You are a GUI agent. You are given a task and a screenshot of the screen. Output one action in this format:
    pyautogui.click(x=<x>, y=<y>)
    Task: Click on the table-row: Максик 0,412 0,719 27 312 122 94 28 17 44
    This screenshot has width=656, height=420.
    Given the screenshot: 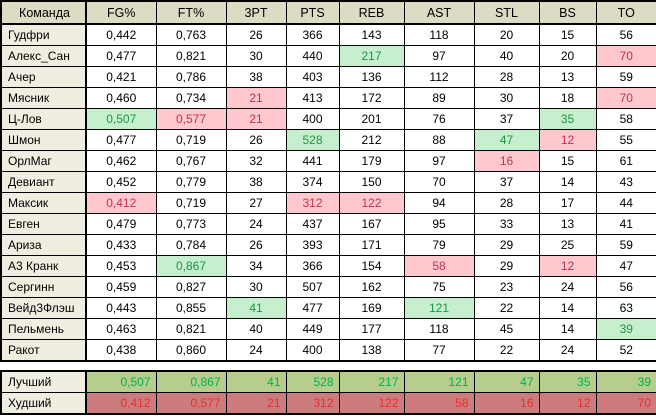 What is the action you would take?
    pyautogui.click(x=328, y=203)
    